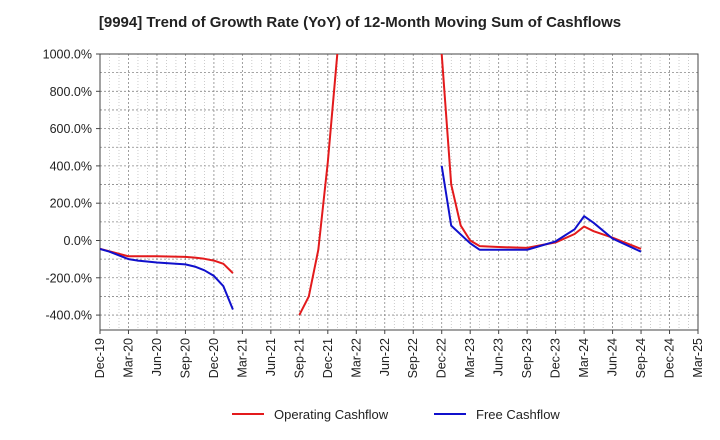 The image size is (720, 440). I want to click on y-tick-label: 400.0%, so click(71, 166).